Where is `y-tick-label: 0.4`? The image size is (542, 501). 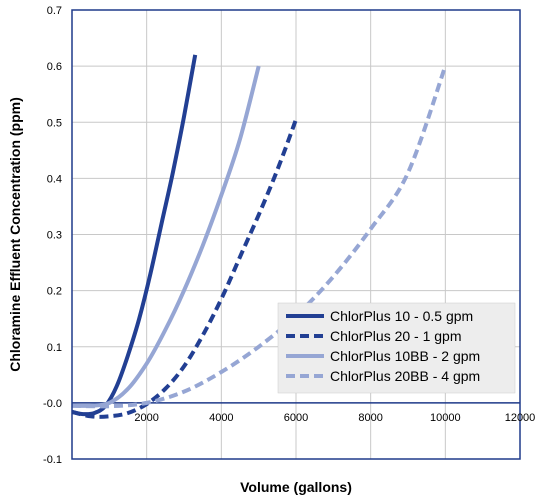 y-tick-label: 0.4 is located at coordinates (54, 179).